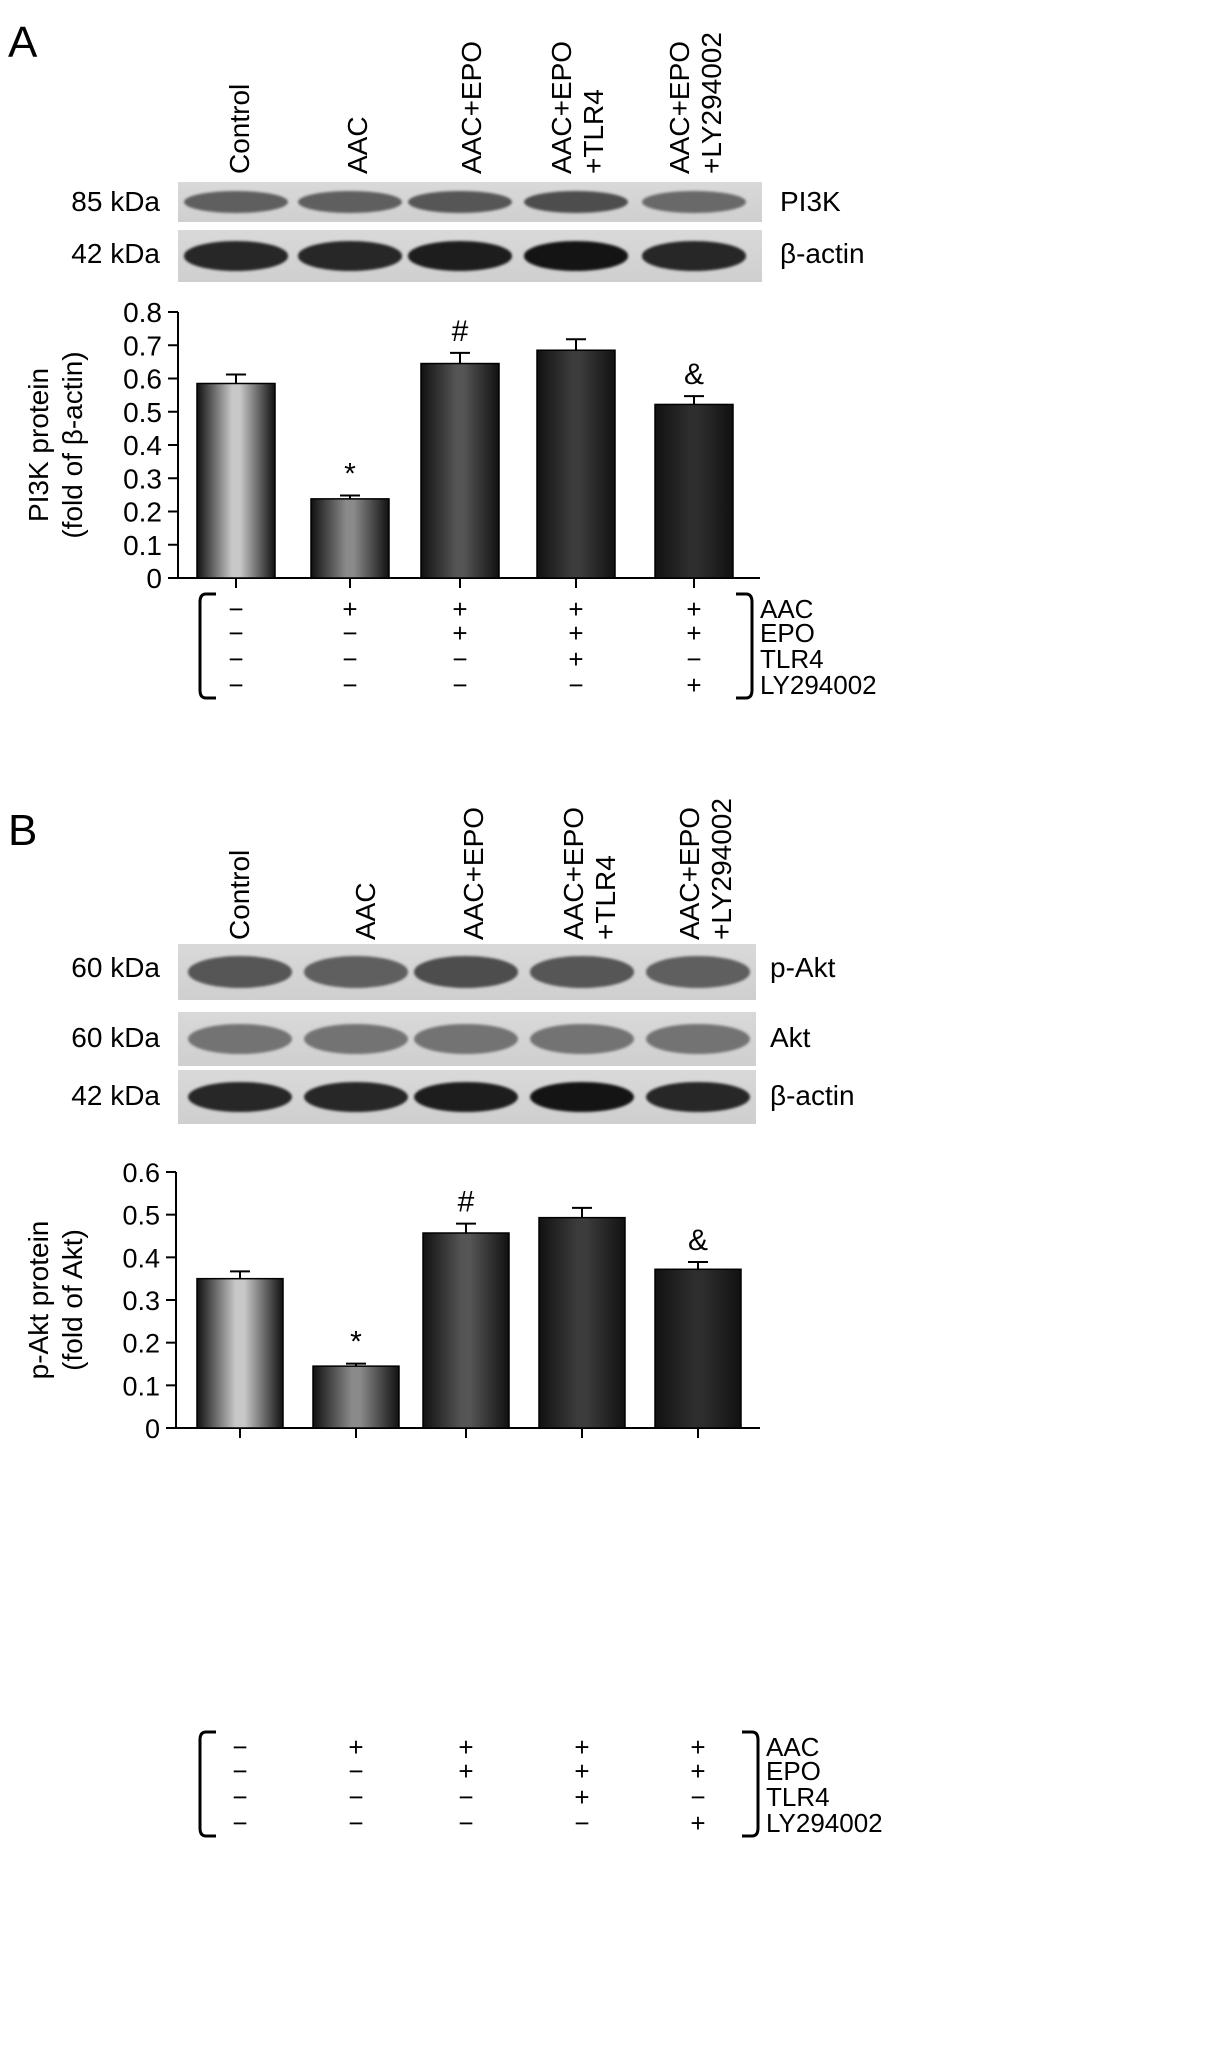 This screenshot has height=2056, width=1205. Describe the element at coordinates (115, 1037) in the screenshot. I see `blot-kda-akt: 60 kDa` at that location.